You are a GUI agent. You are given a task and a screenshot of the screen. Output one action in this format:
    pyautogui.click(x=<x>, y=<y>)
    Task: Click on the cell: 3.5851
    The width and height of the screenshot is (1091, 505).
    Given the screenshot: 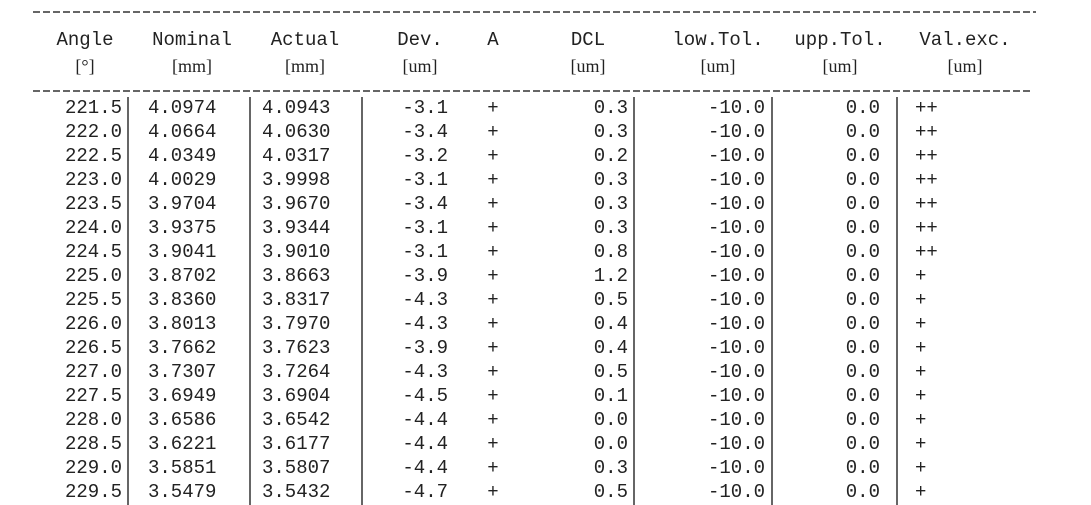 What is the action you would take?
    pyautogui.click(x=182, y=468)
    